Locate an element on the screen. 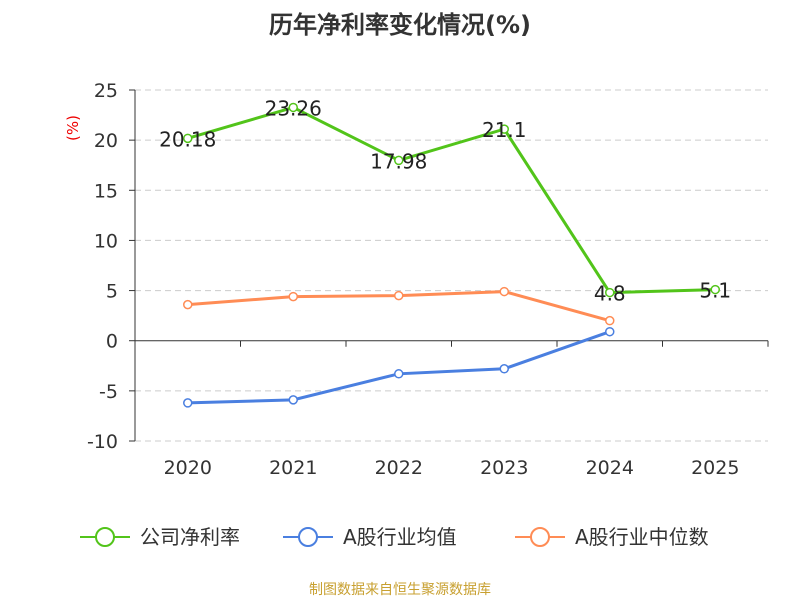 Image resolution: width=800 pixels, height=600 pixels. data-label: 21.1 is located at coordinates (504, 130).